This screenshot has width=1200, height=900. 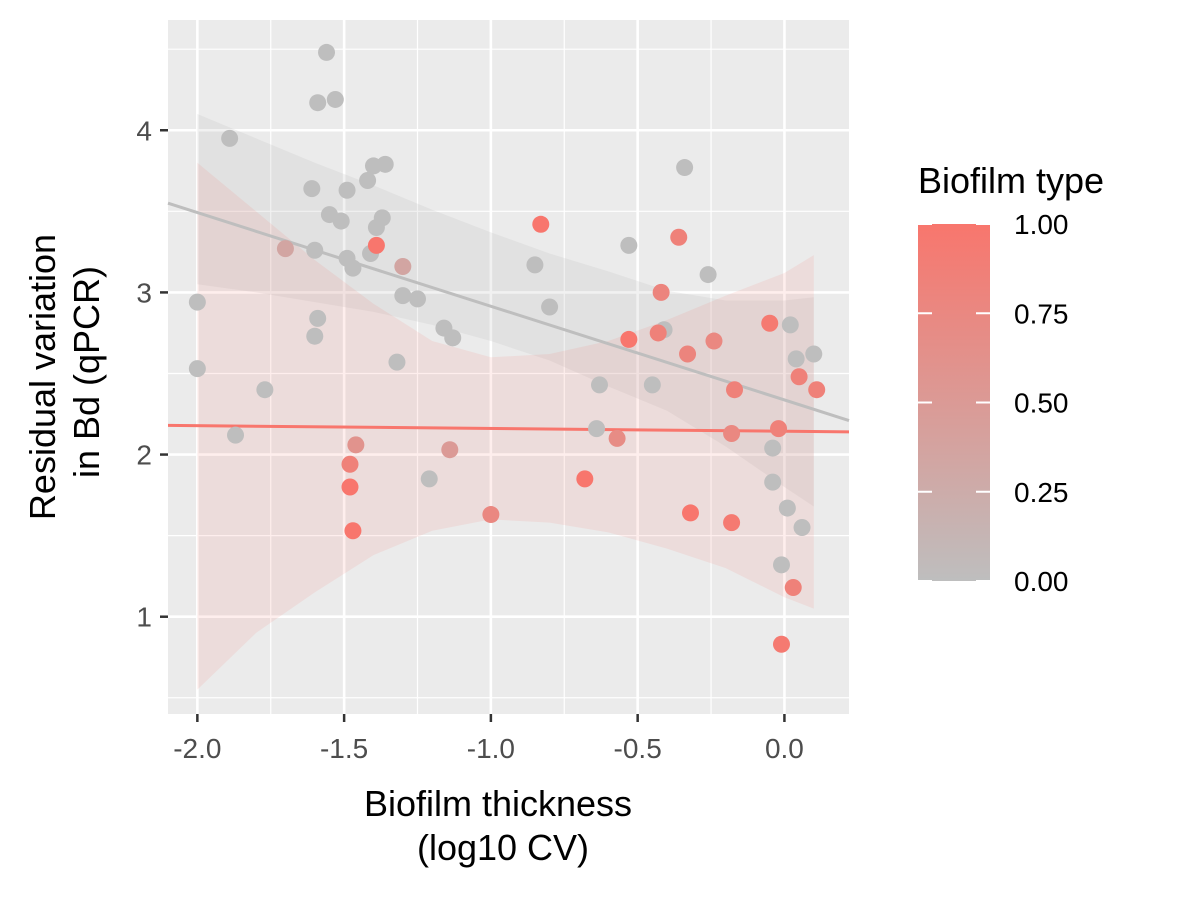 I want to click on y-axis-title-line-1: Residual variation, so click(x=42, y=377).